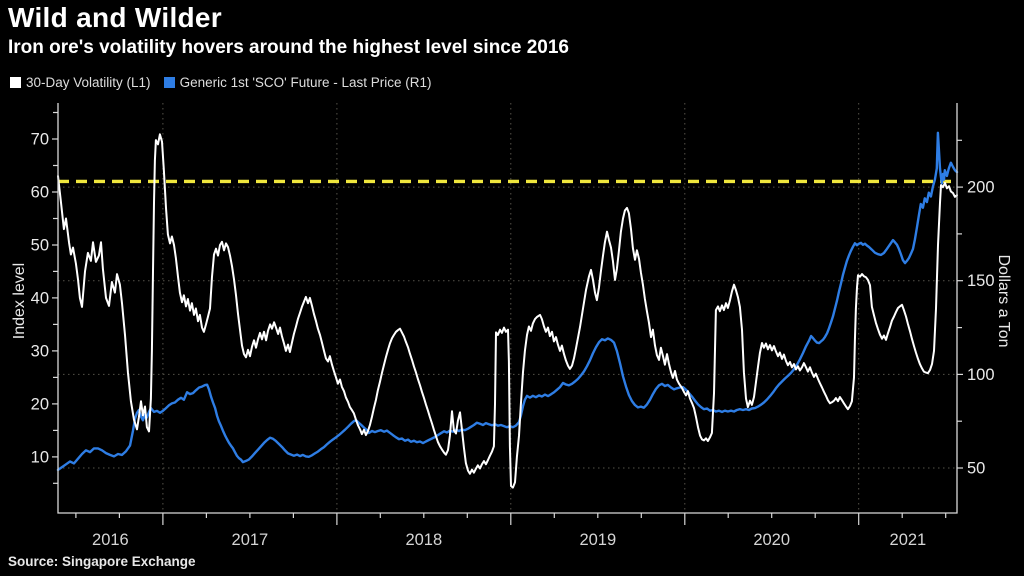  I want to click on x-axis-year-label: 2016, so click(110, 540).